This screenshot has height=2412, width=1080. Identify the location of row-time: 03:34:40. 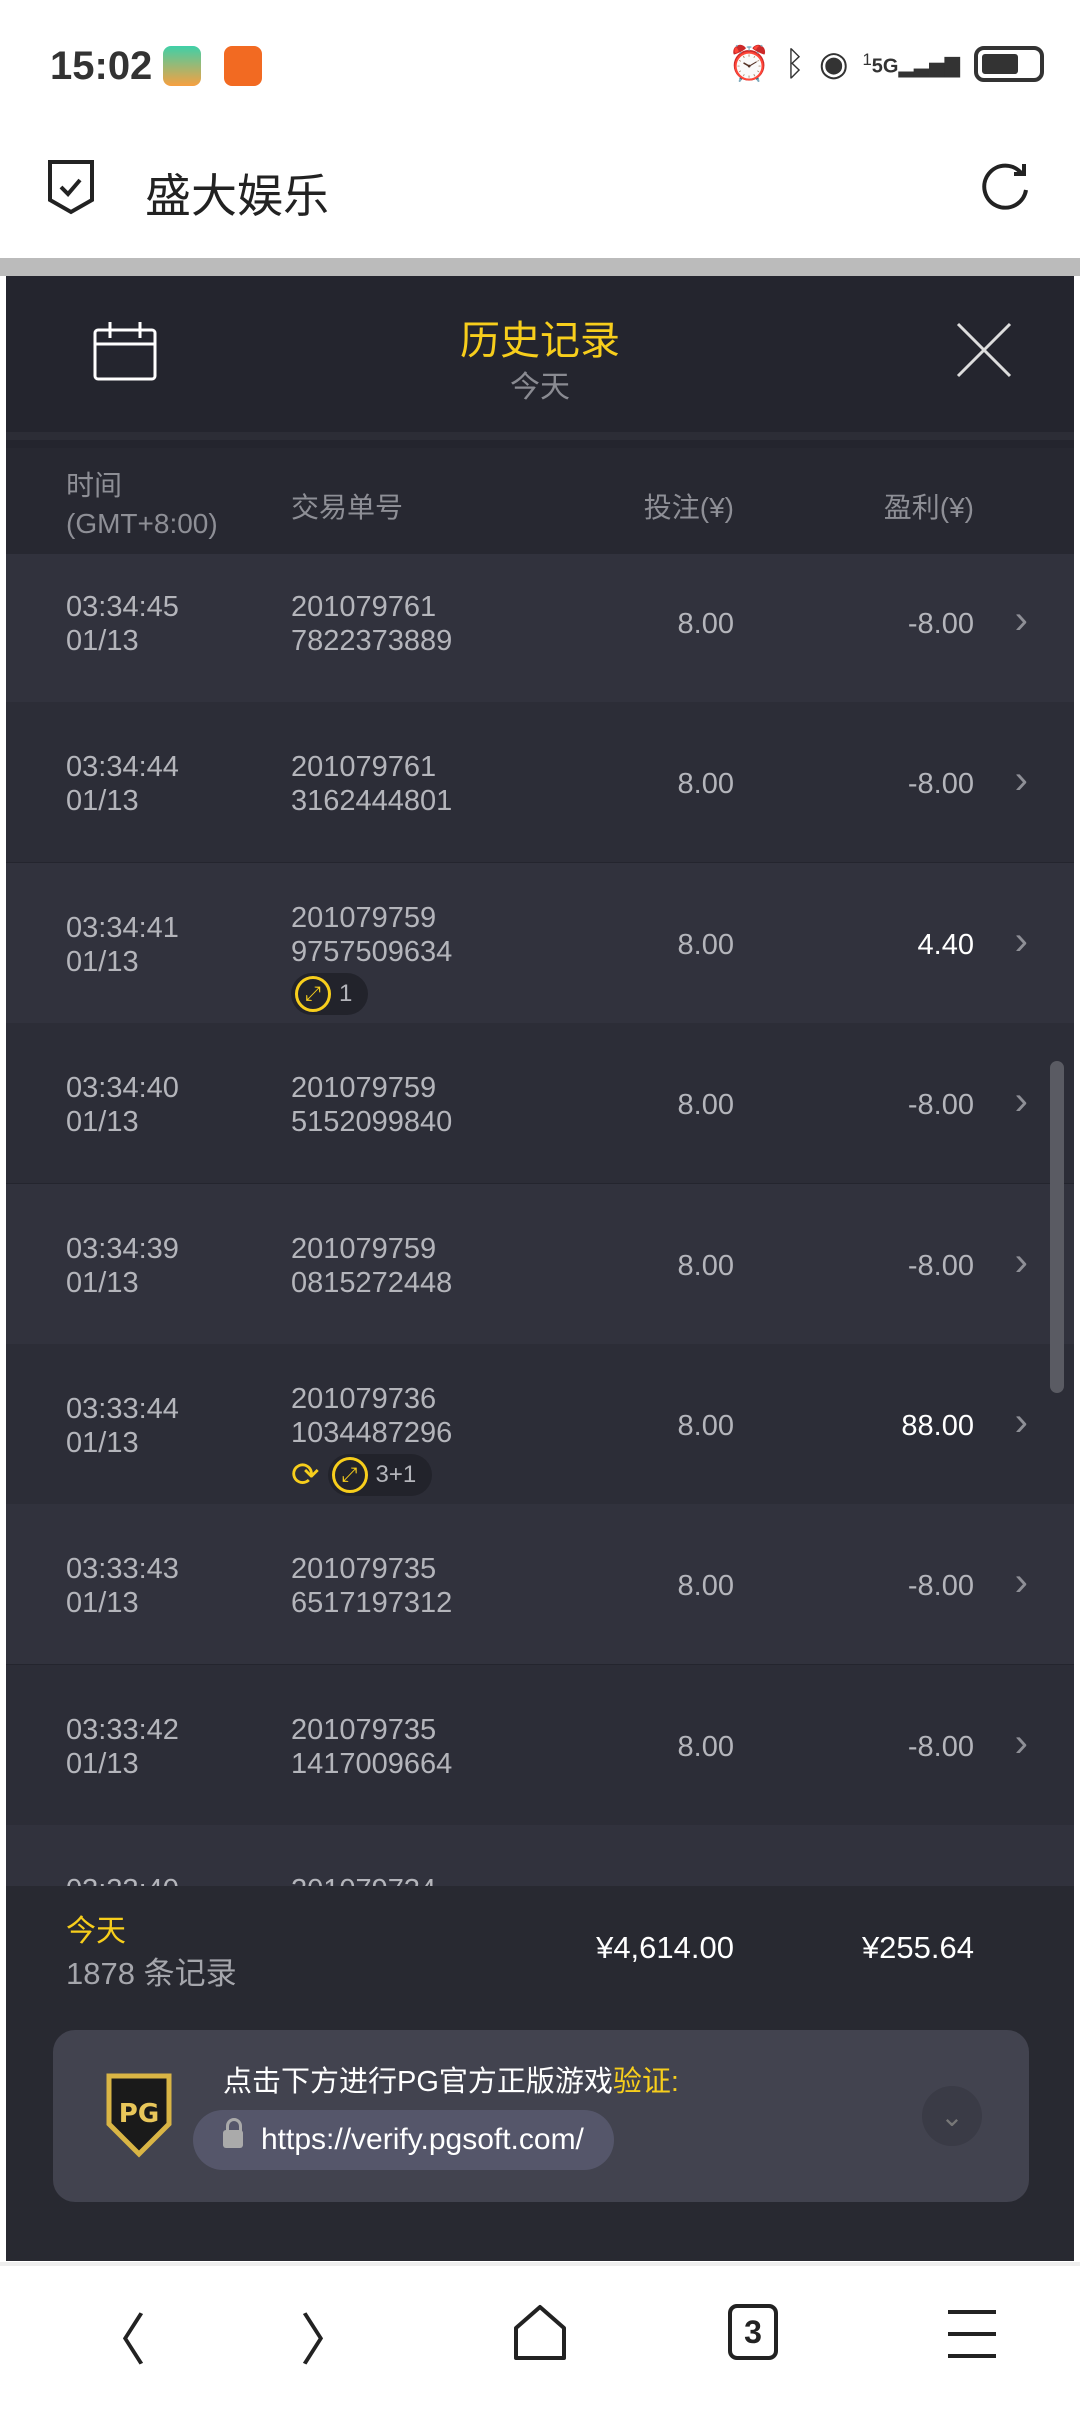
(122, 1088).